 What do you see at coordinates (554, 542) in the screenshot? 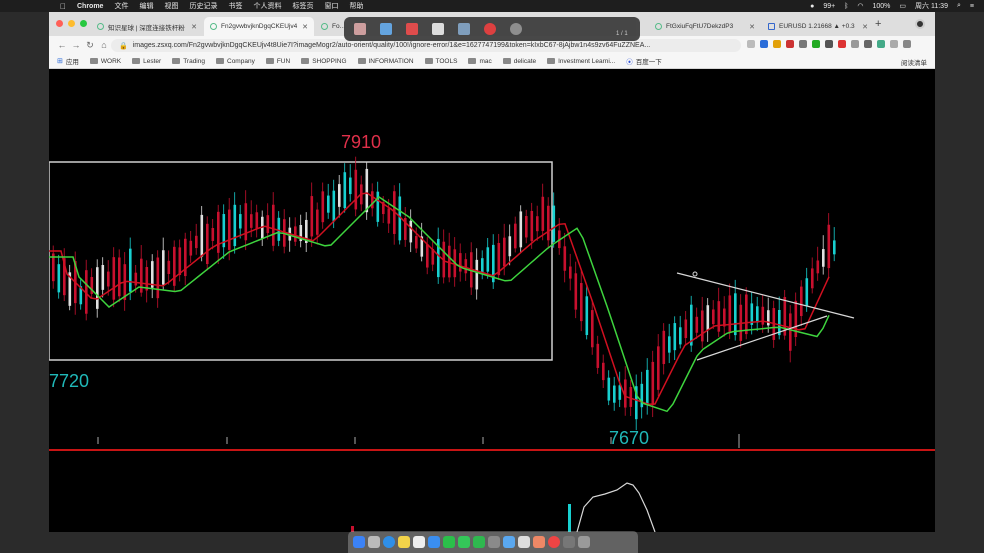
I see `chrome-icon` at bounding box center [554, 542].